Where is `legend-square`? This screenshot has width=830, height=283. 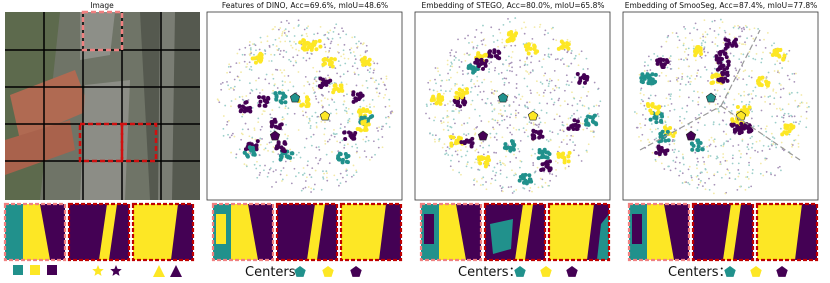 legend-square is located at coordinates (18, 270).